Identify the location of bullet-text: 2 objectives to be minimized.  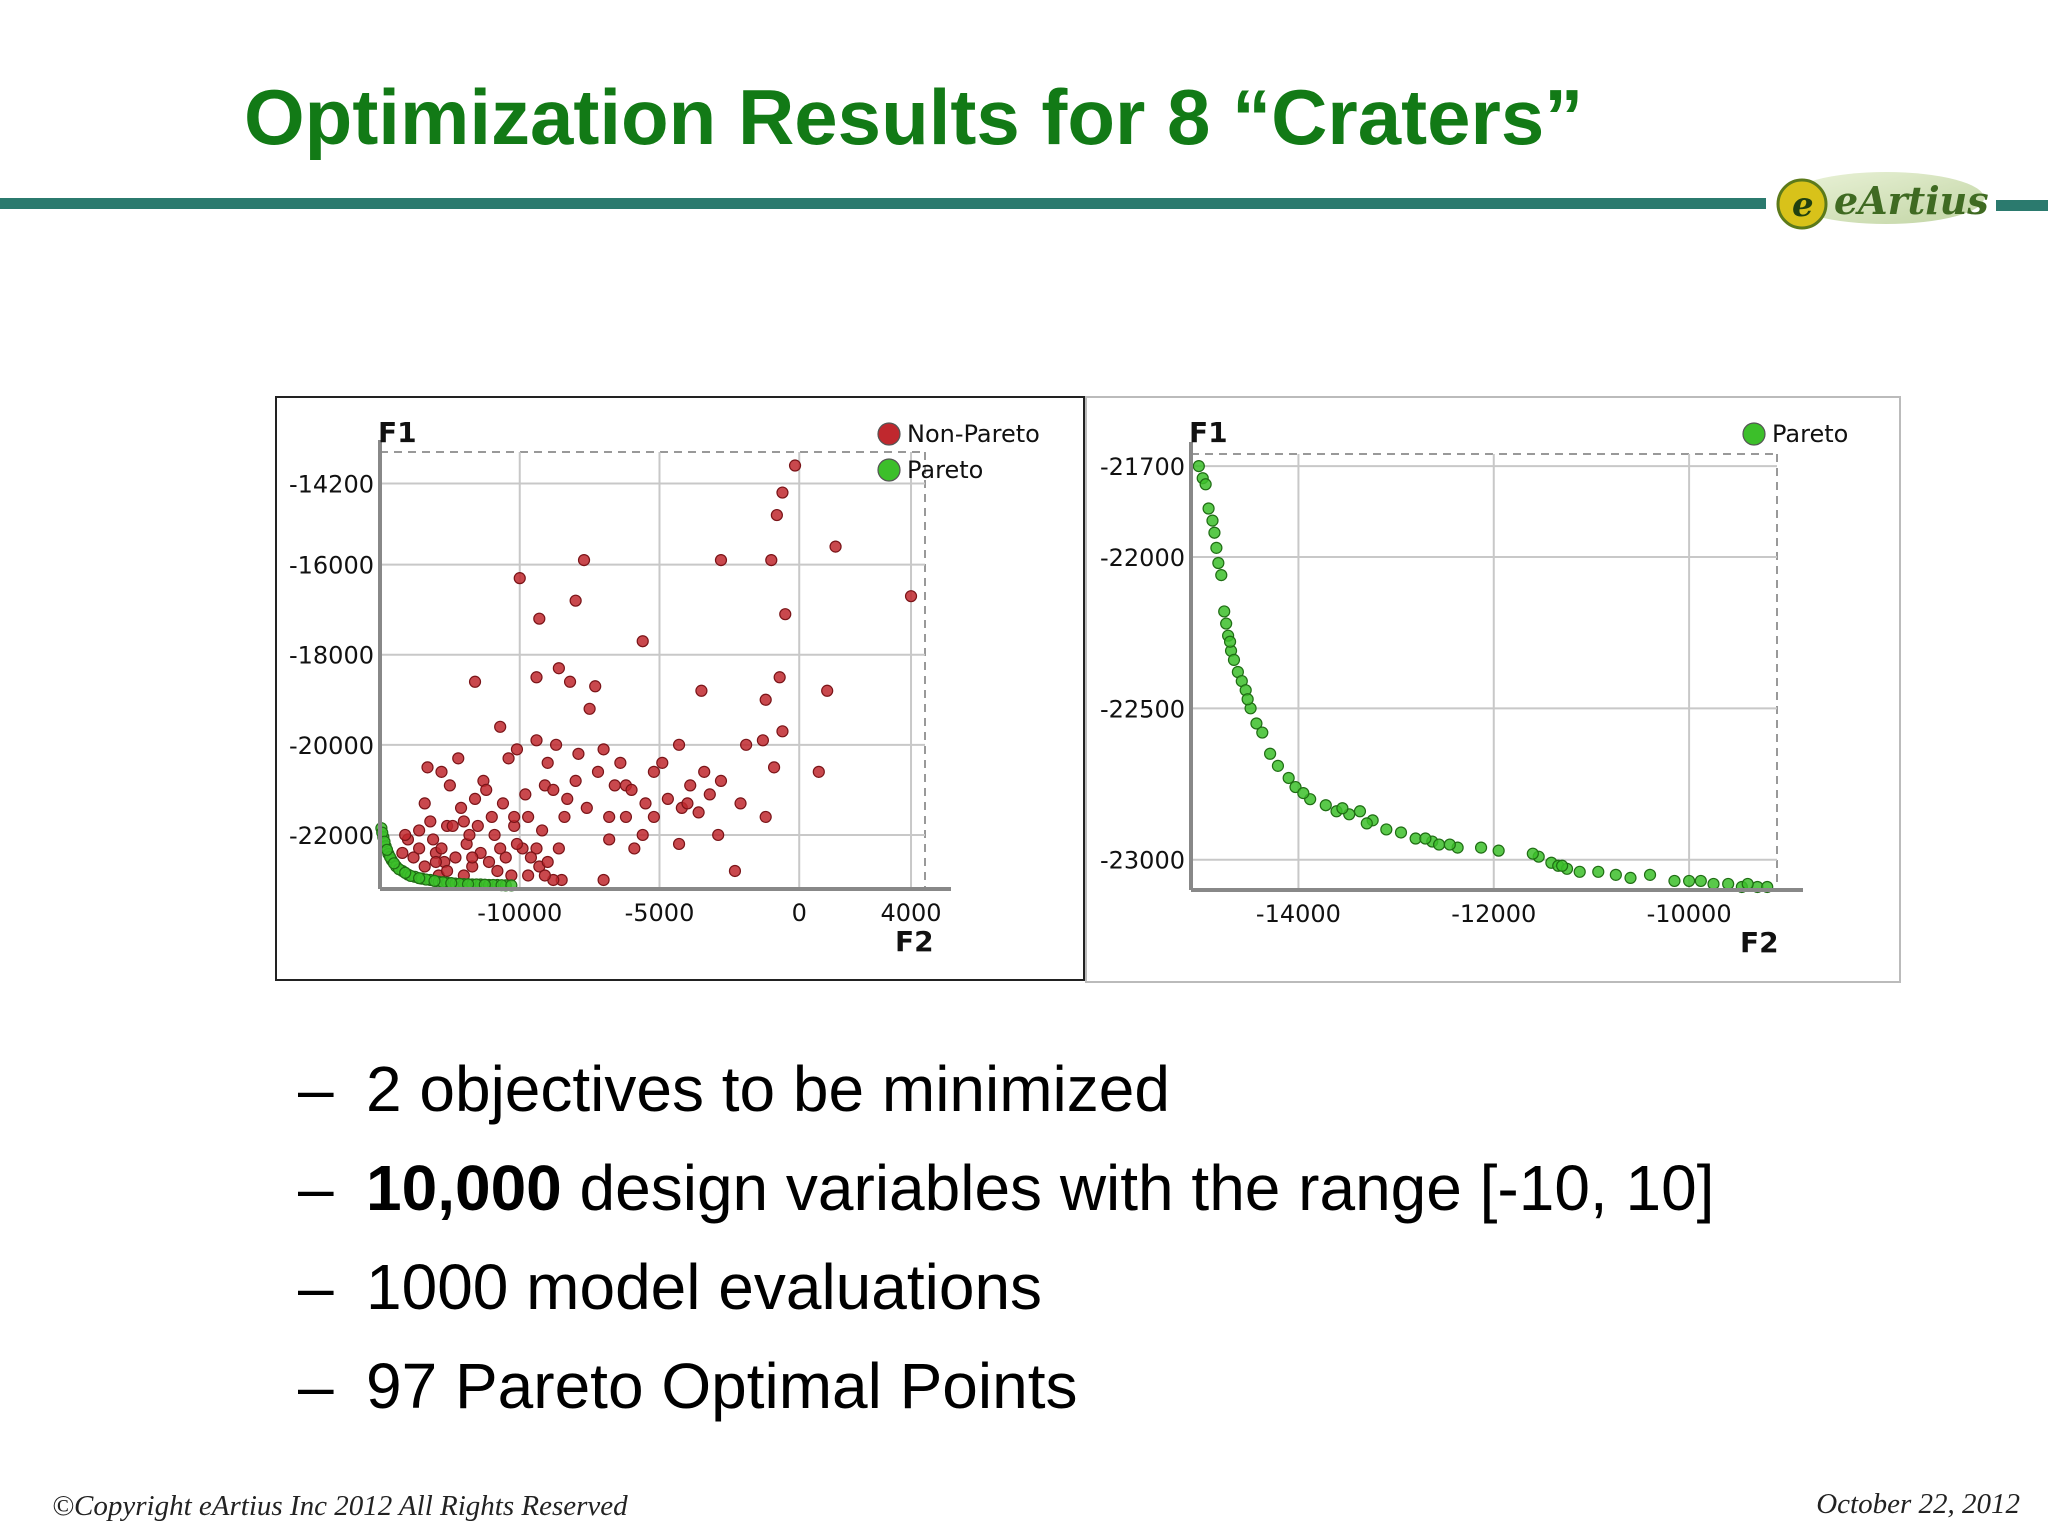
(768, 1089).